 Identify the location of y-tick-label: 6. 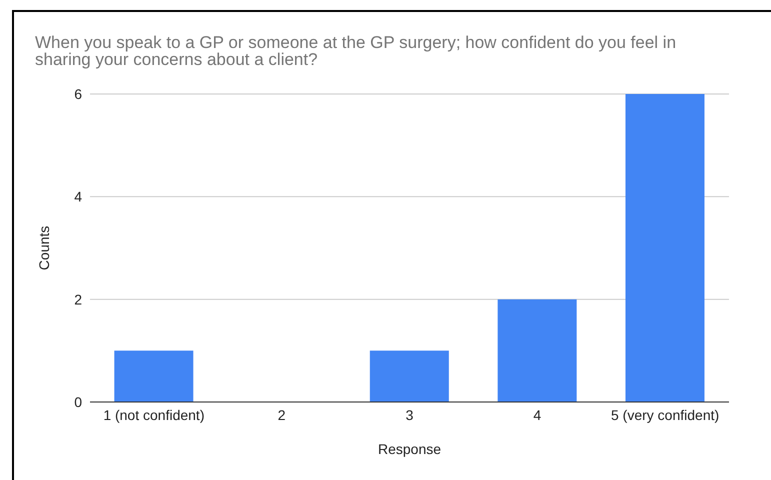
(78, 94).